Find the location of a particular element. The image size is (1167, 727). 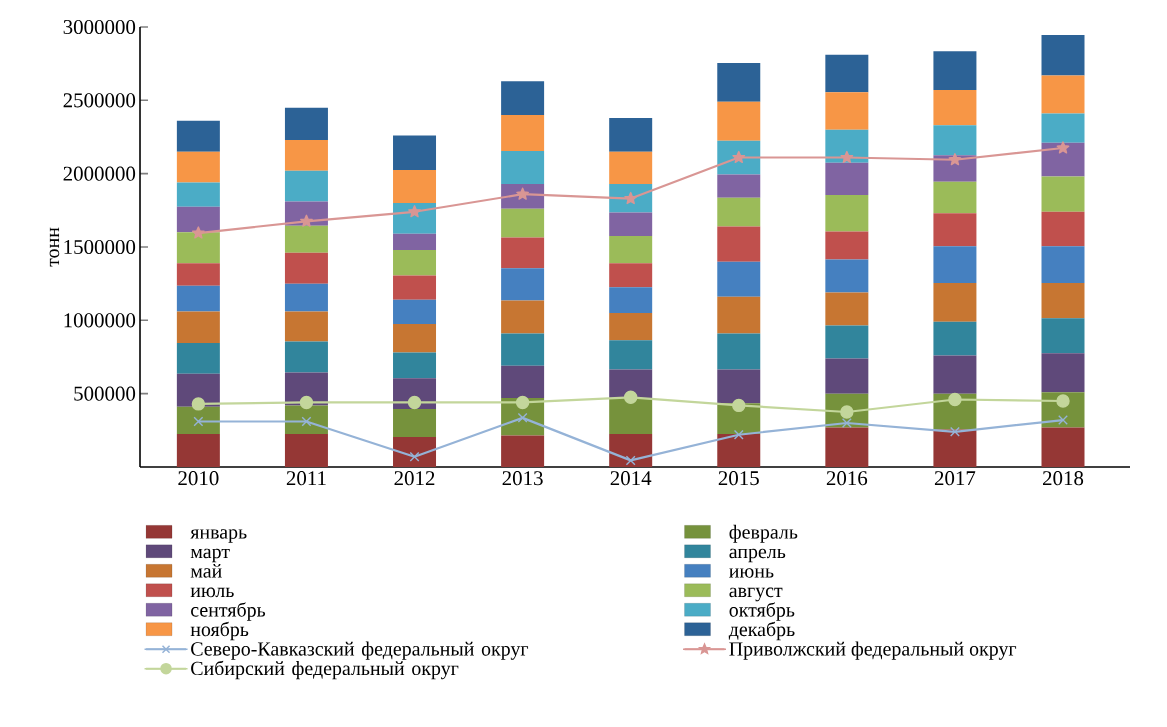

y-tick-label: 500000 is located at coordinates (105, 393).